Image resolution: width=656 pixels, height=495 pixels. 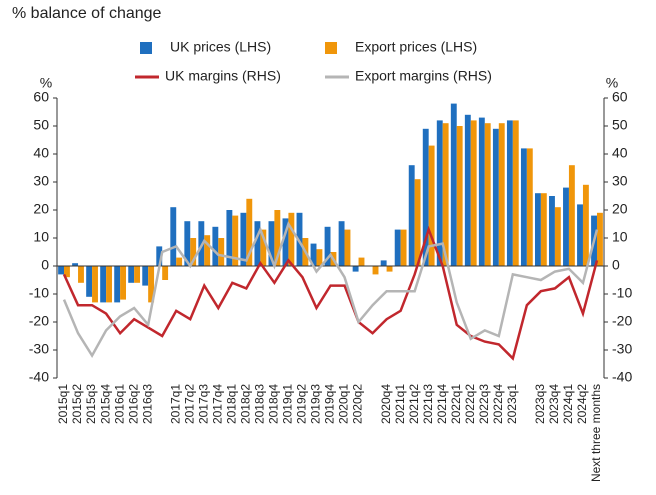 What do you see at coordinates (582, 404) in the screenshot?
I see `x-tick-label: 2024q2` at bounding box center [582, 404].